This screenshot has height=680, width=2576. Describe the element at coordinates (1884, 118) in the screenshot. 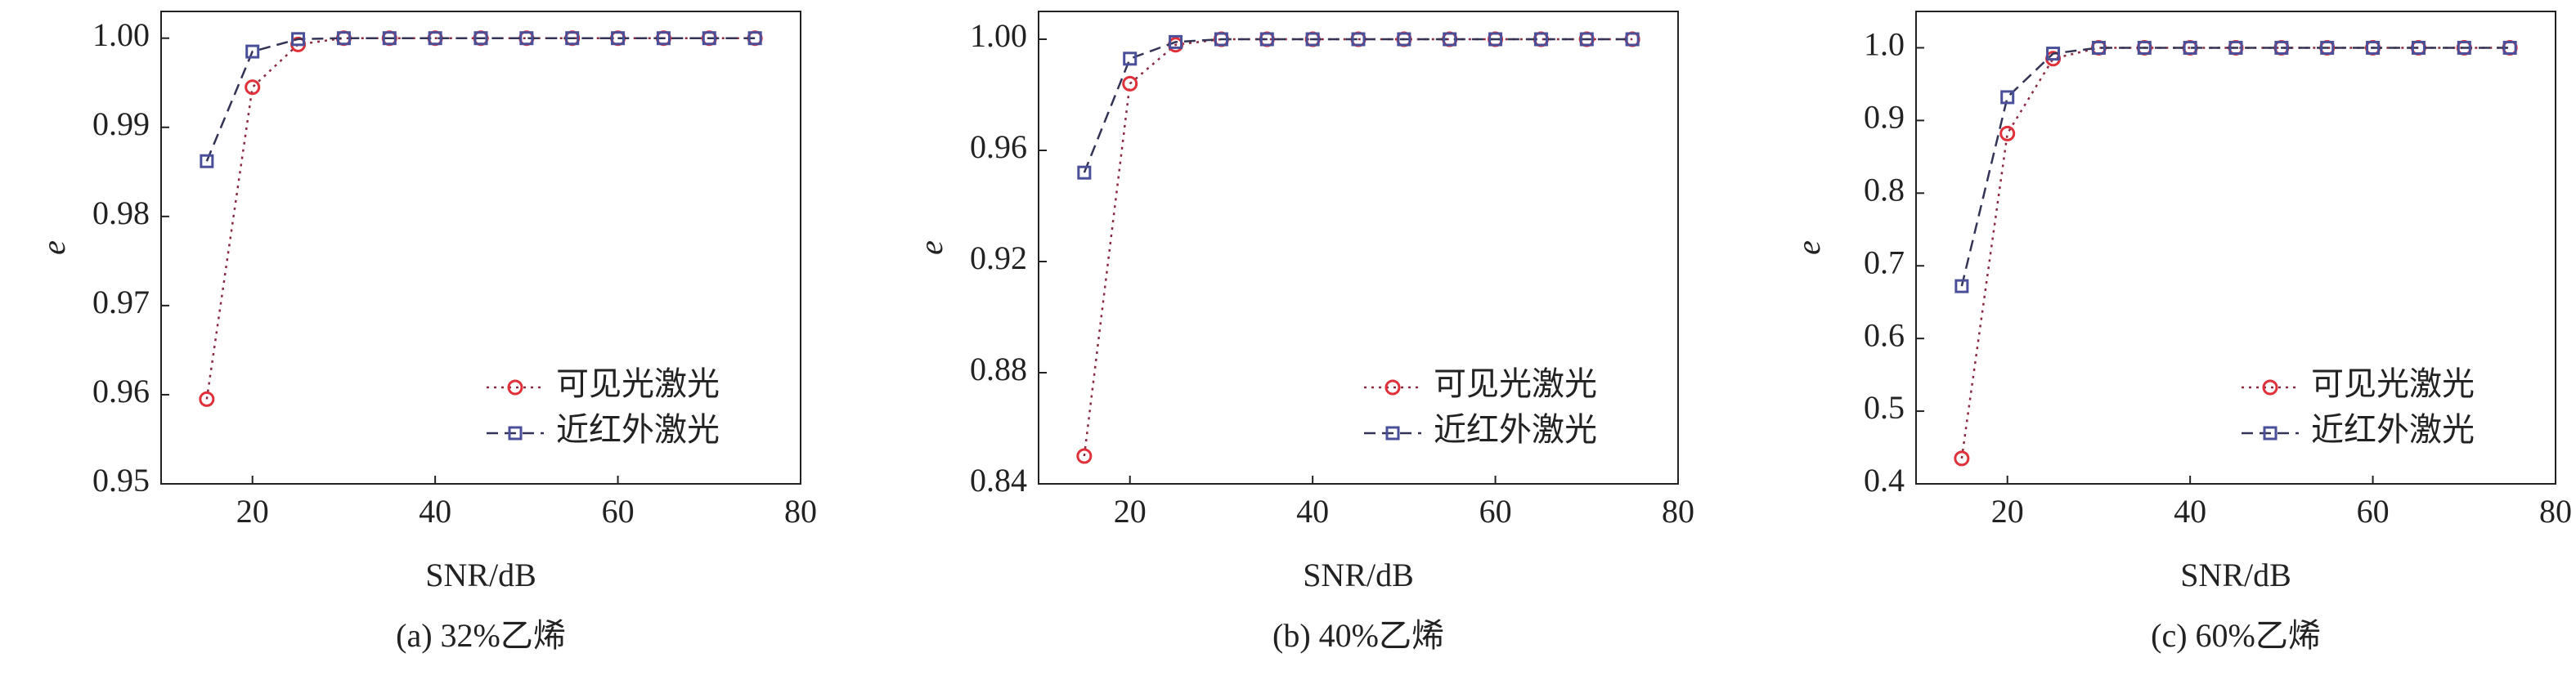

I see `y-tick-label: 0.9` at that location.